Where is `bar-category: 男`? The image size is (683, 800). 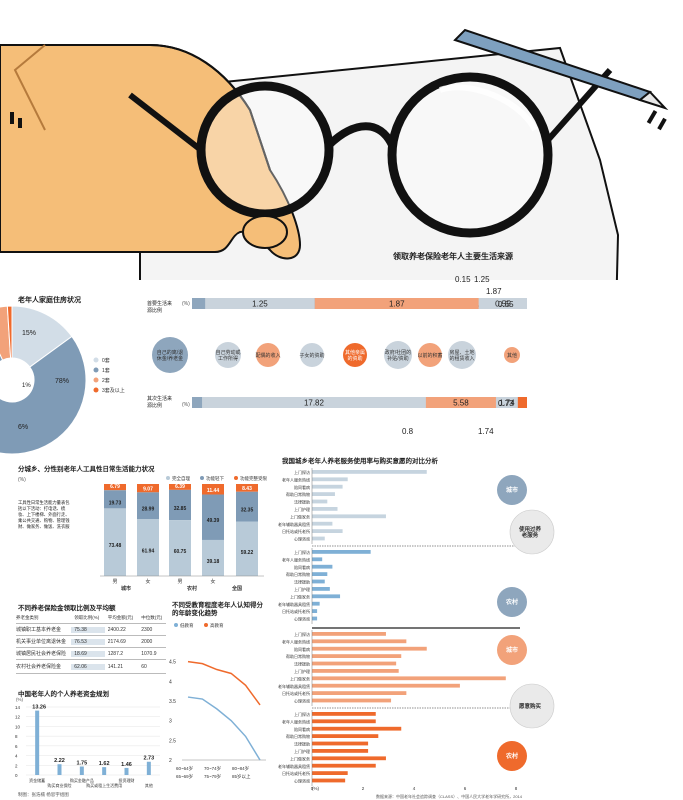
bar-category: 男 is located at coordinates (179, 582).